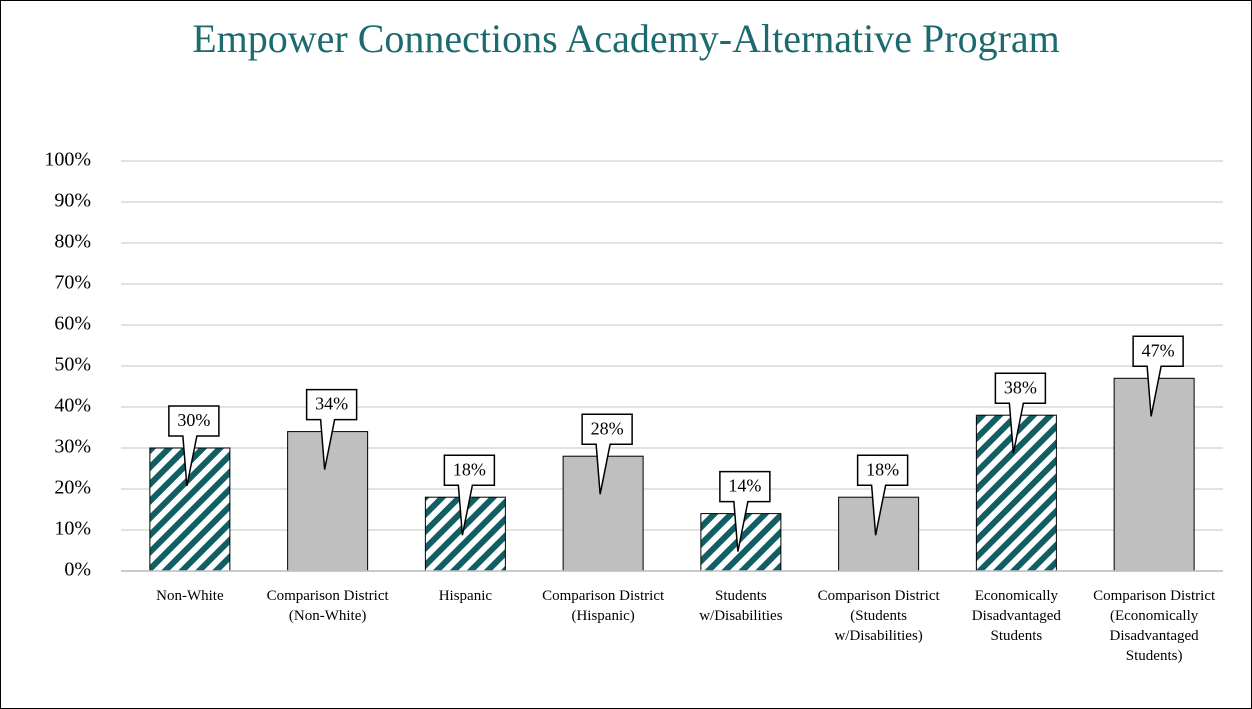 This screenshot has height=709, width=1252. I want to click on data-label: 38%, so click(1020, 387).